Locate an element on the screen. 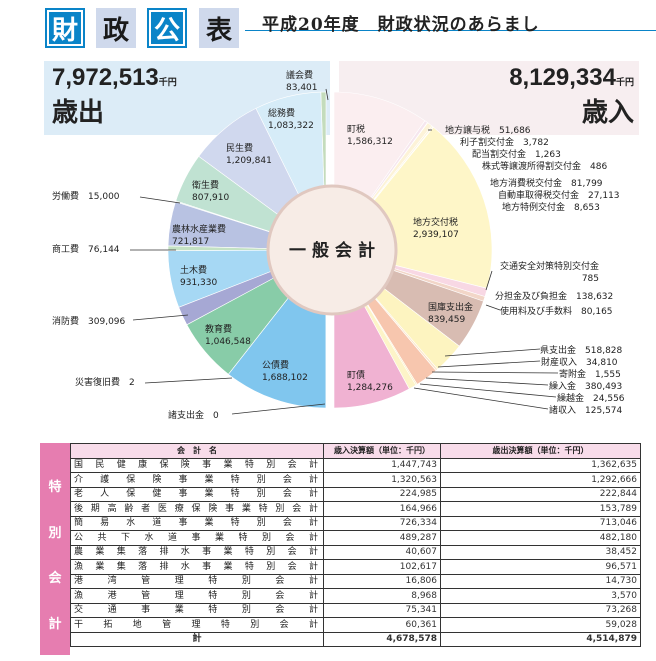 The height and width of the screenshot is (661, 656). slice-name: 労働費 is located at coordinates (66, 197).